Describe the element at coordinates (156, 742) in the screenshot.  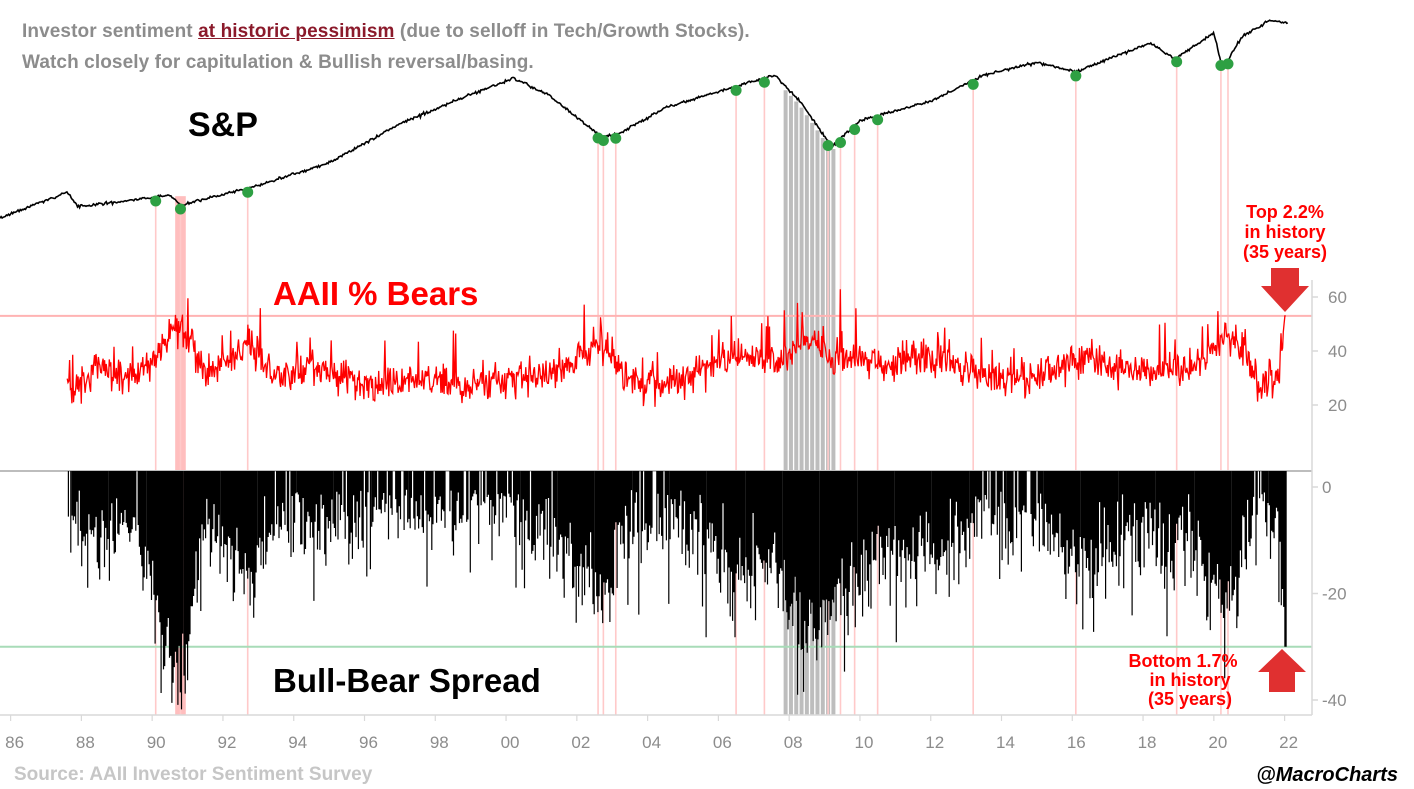
I see `x-tick-label: 90` at that location.